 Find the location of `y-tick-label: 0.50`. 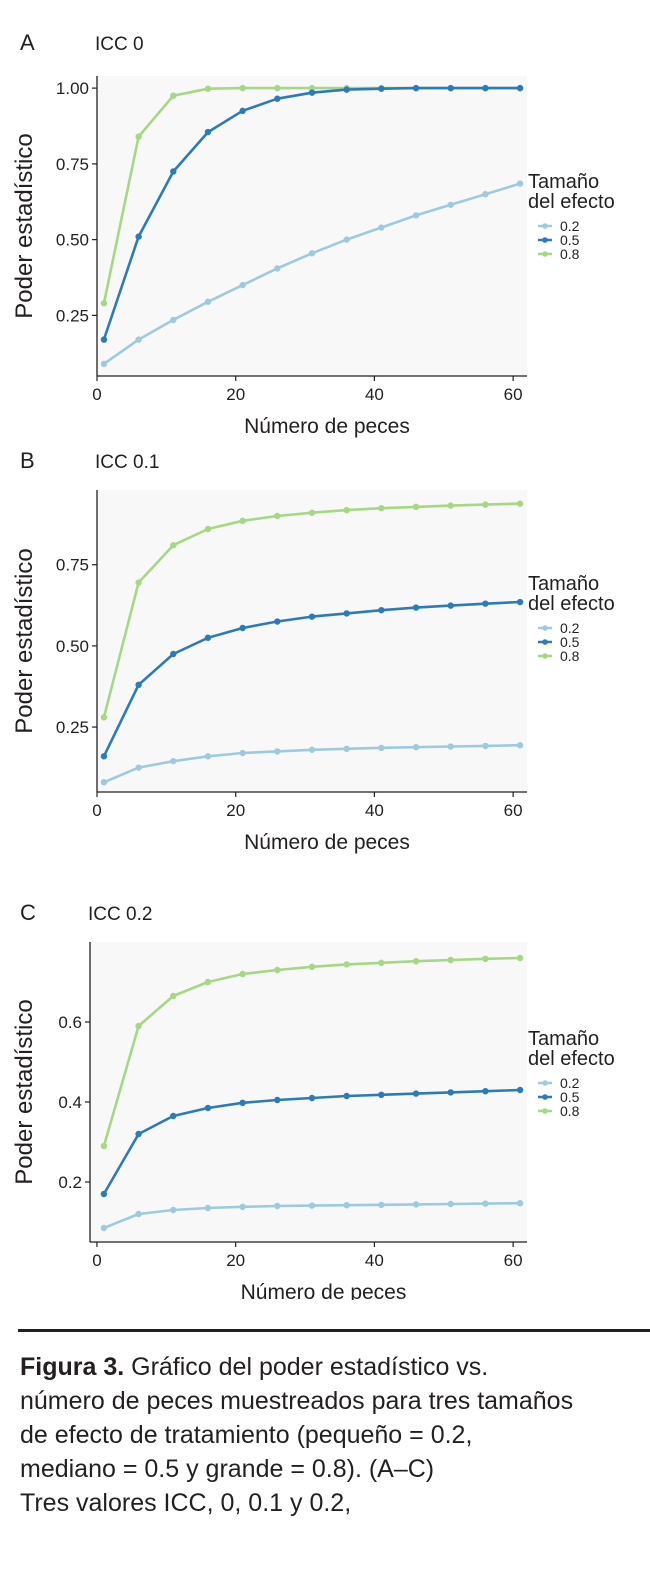

y-tick-label: 0.50 is located at coordinates (72, 240).